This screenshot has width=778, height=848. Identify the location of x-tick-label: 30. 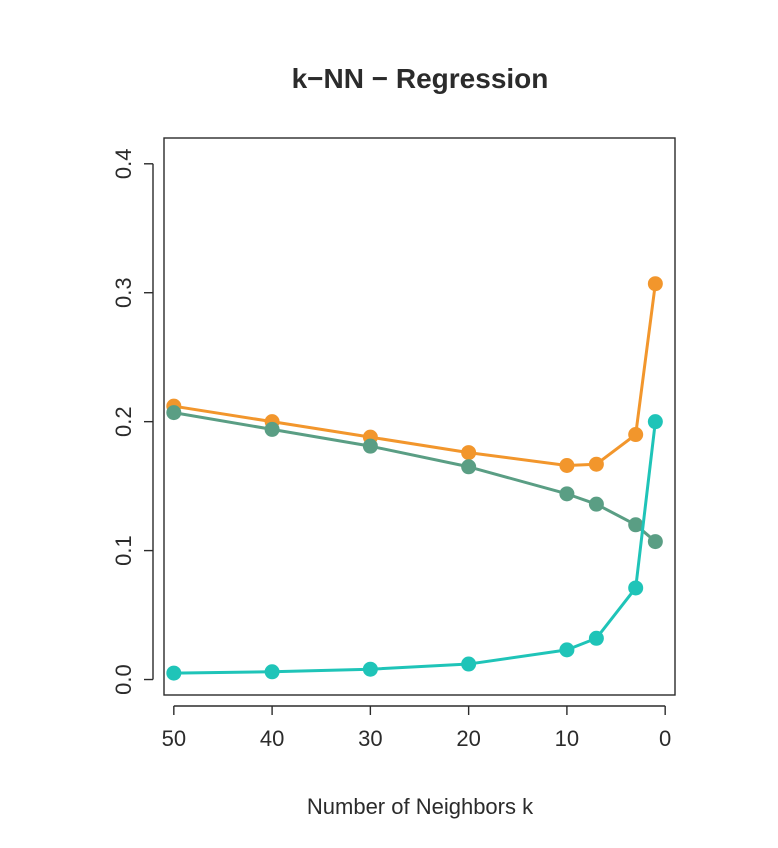
(370, 738).